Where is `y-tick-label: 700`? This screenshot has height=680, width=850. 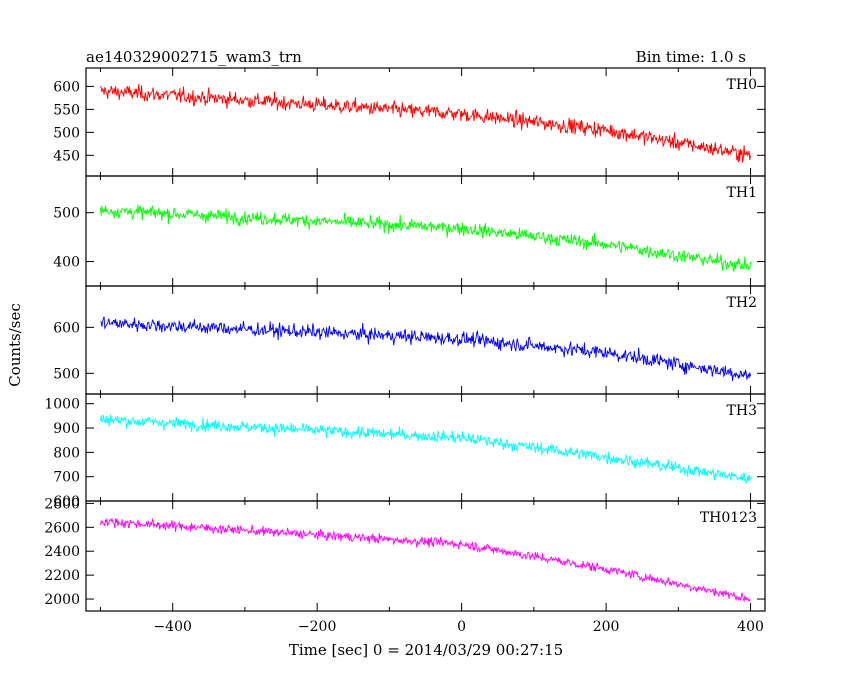
y-tick-label: 700 is located at coordinates (66, 478).